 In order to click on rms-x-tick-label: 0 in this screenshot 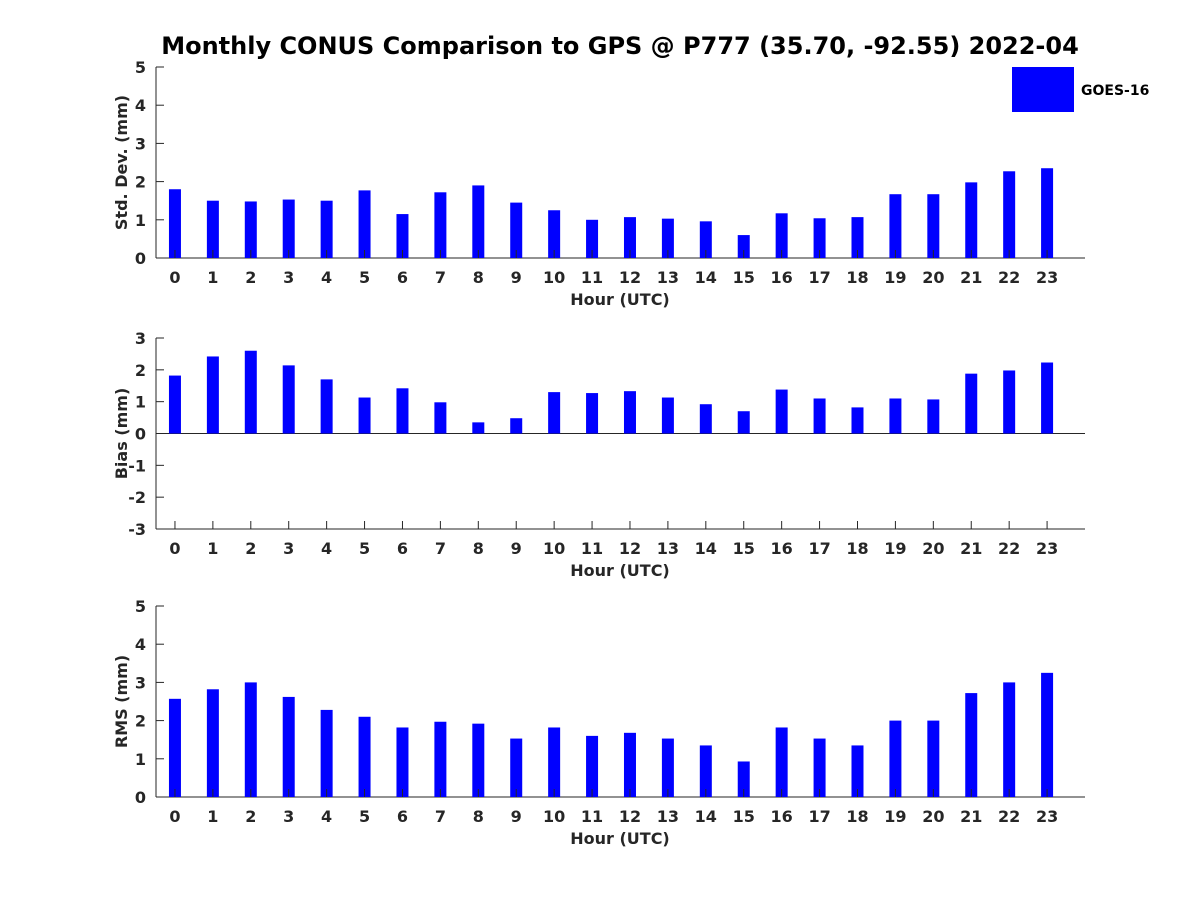, I will do `click(174, 816)`.